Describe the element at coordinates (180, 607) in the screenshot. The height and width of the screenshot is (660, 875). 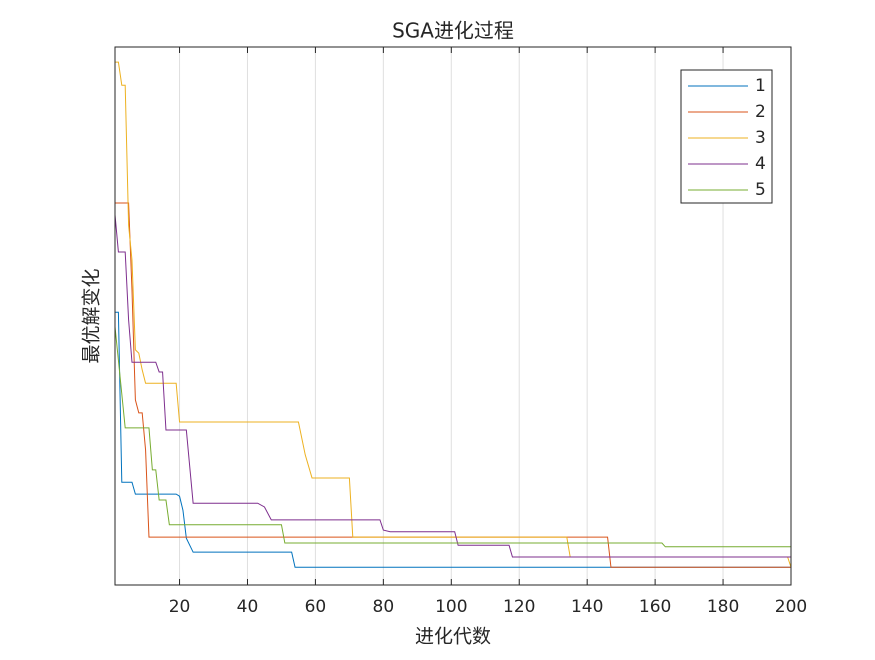
I see `x-tick-label: 20` at that location.